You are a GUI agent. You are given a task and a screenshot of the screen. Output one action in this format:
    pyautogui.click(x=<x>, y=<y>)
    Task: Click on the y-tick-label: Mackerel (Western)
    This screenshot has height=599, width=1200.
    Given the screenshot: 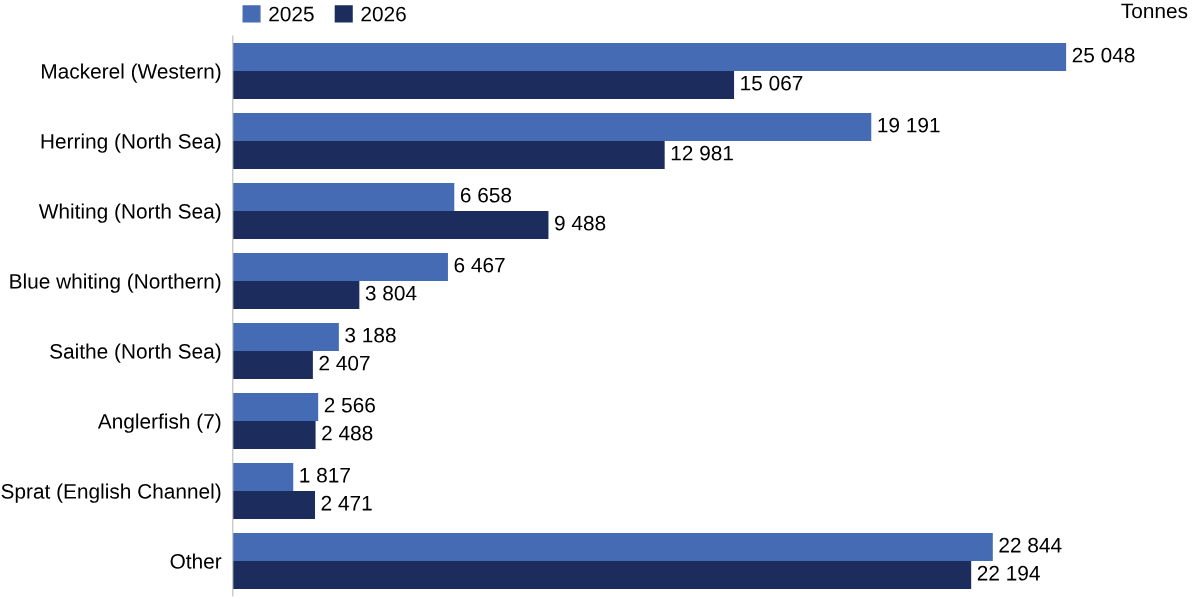 What is the action you would take?
    pyautogui.click(x=131, y=73)
    